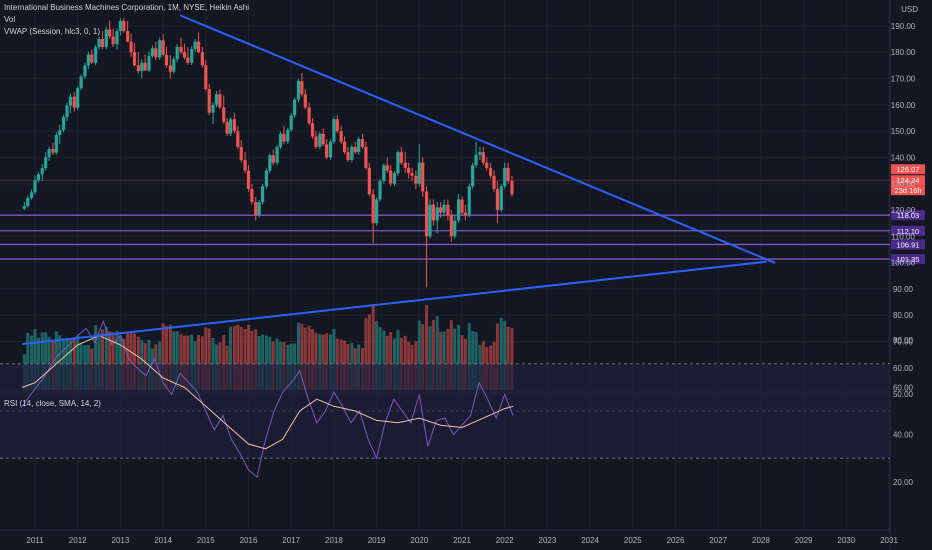 The width and height of the screenshot is (932, 550). Describe the element at coordinates (291, 540) in the screenshot. I see `x-tick-label: 2017` at that location.